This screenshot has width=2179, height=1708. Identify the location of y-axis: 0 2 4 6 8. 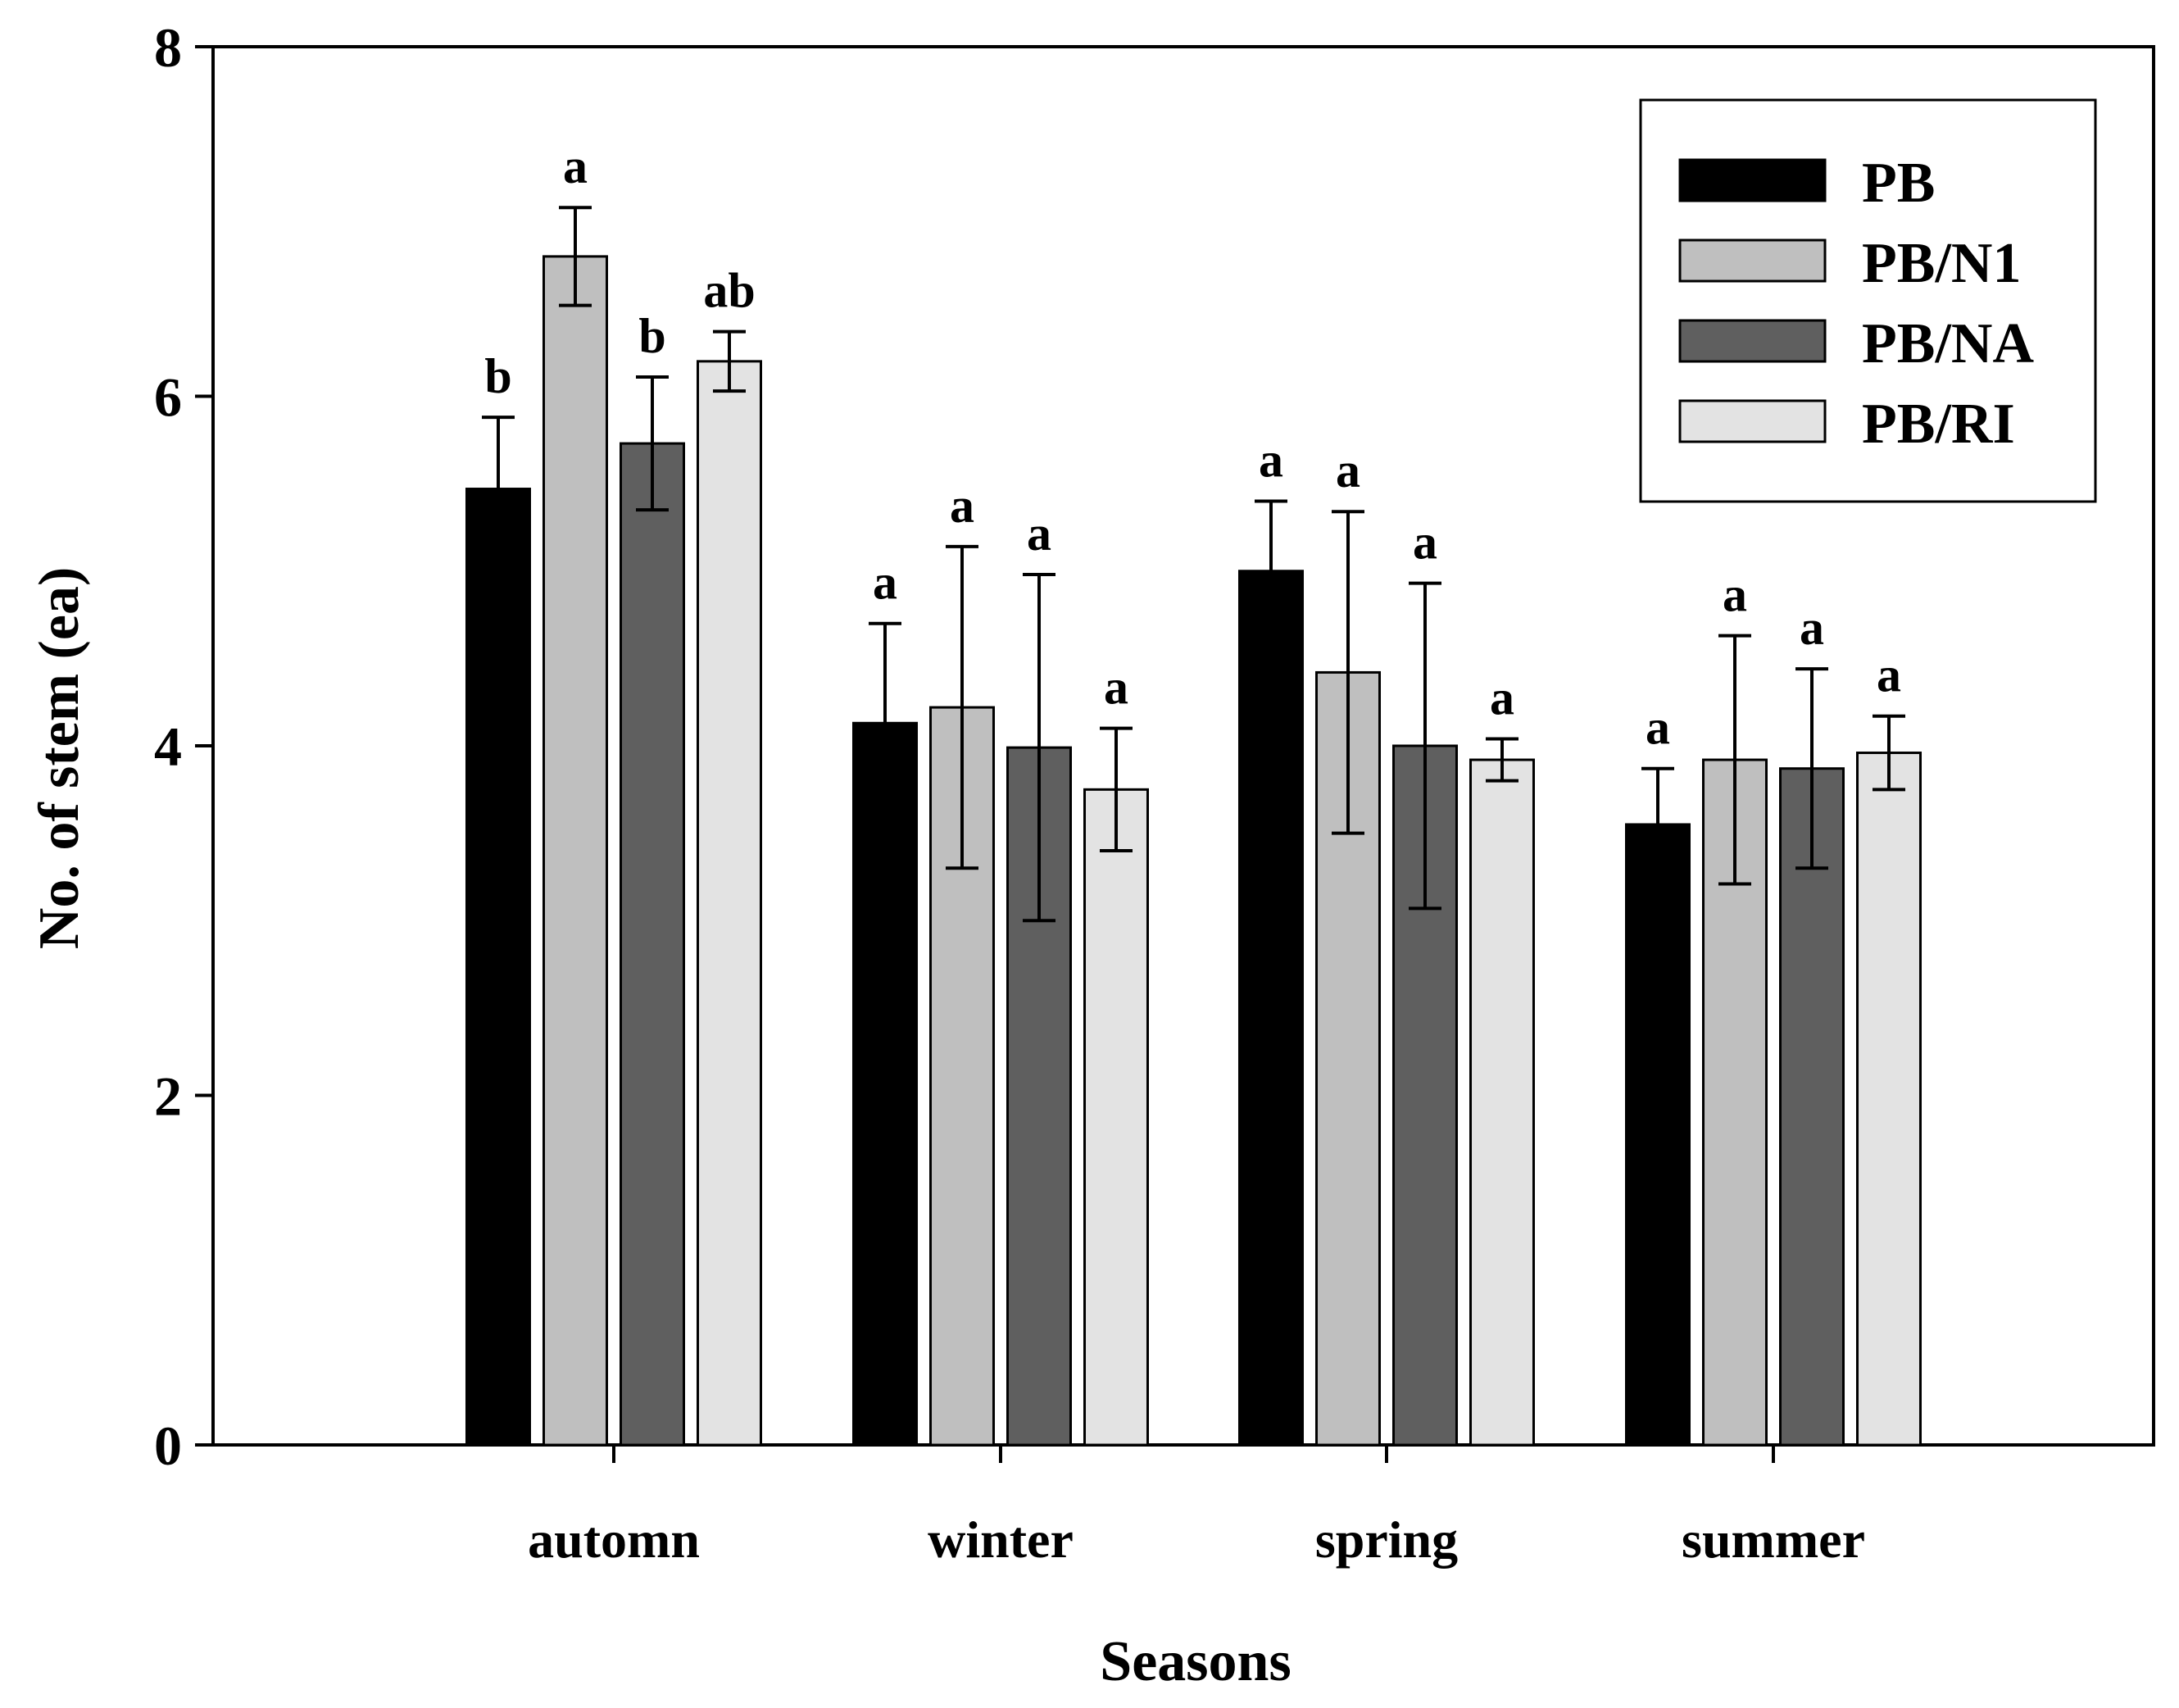
(184, 746).